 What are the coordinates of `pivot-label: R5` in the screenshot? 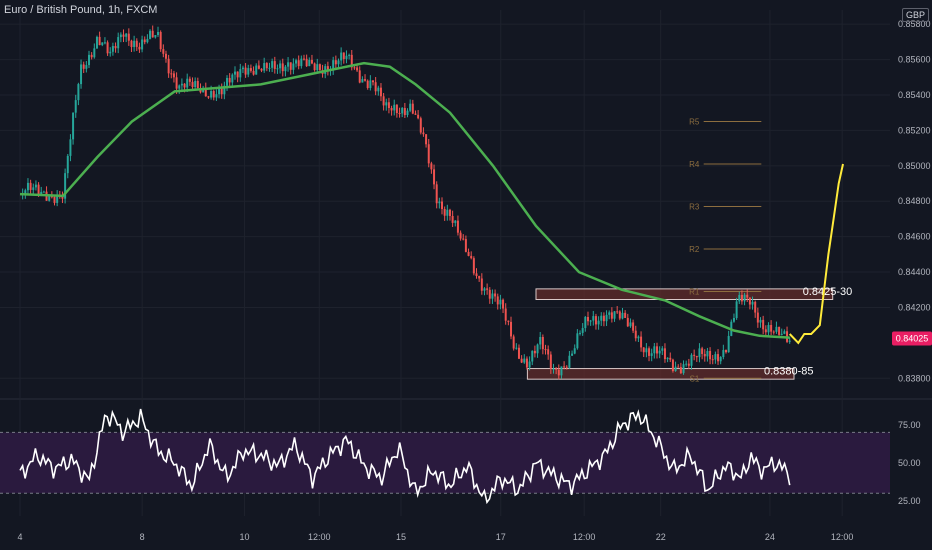 It's located at (694, 122).